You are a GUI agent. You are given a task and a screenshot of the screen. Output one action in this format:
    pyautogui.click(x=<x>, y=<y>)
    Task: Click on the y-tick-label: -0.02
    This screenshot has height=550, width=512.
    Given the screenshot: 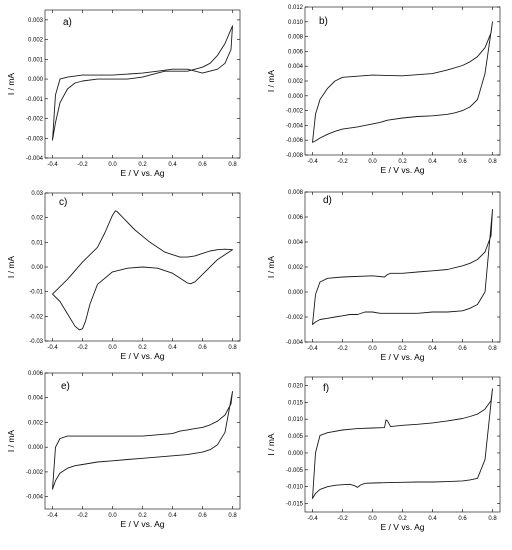 What is the action you would take?
    pyautogui.click(x=36, y=317)
    